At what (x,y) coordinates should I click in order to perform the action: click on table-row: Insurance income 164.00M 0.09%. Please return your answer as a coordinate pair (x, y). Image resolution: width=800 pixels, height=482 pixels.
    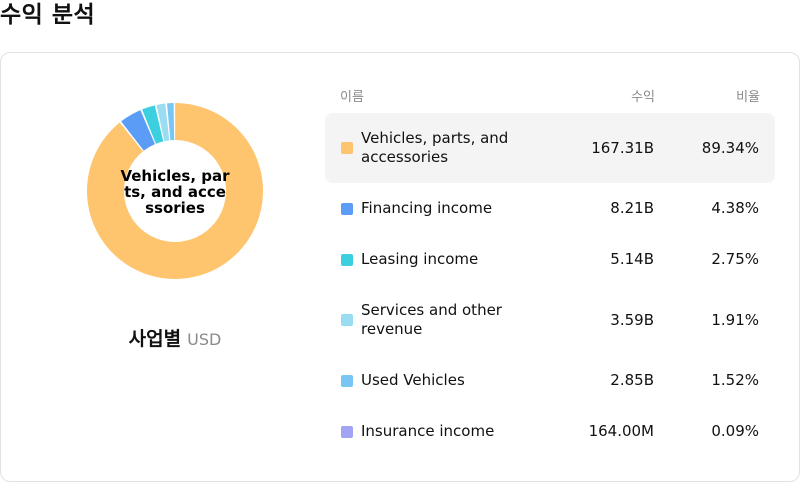
    Looking at the image, I should click on (550, 431).